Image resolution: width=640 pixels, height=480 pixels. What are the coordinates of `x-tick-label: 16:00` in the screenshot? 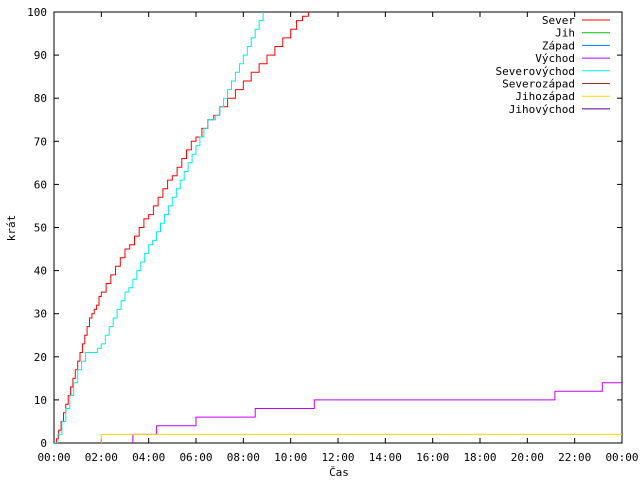 It's located at (432, 457).